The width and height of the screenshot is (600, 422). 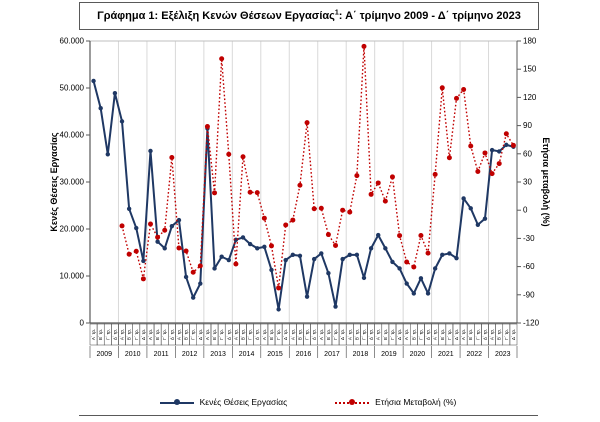 What do you see at coordinates (176, 402) in the screenshot?
I see `vacancies-line-sample-icon` at bounding box center [176, 402].